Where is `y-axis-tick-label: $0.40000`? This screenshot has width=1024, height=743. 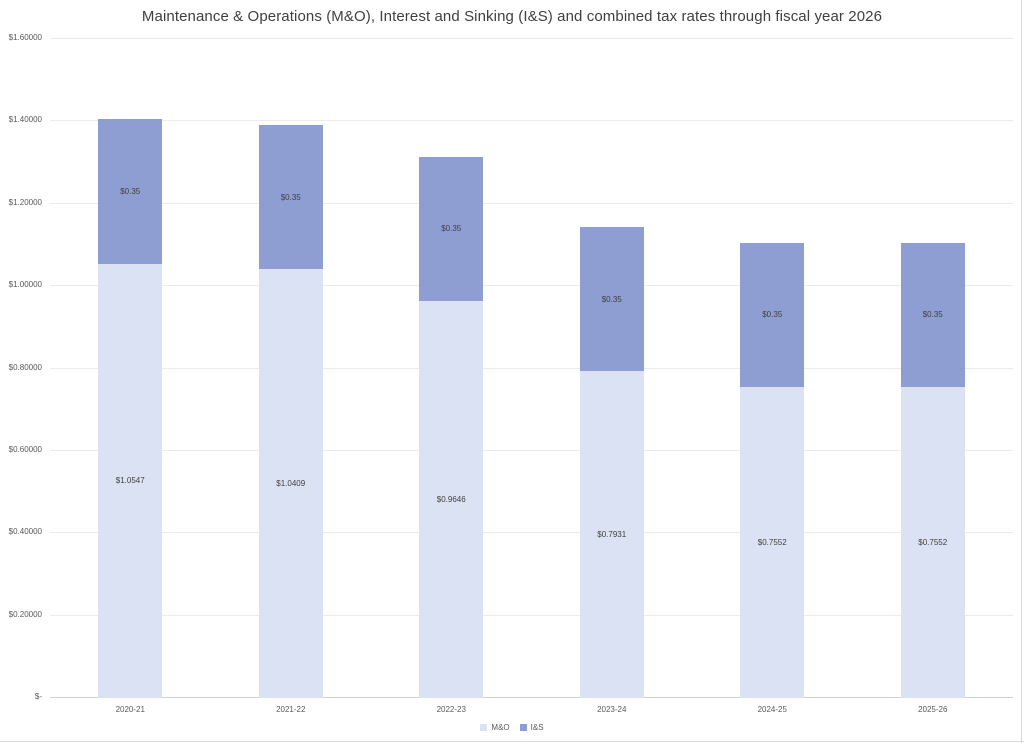
y-axis-tick-label: $0.40000 is located at coordinates (25, 532).